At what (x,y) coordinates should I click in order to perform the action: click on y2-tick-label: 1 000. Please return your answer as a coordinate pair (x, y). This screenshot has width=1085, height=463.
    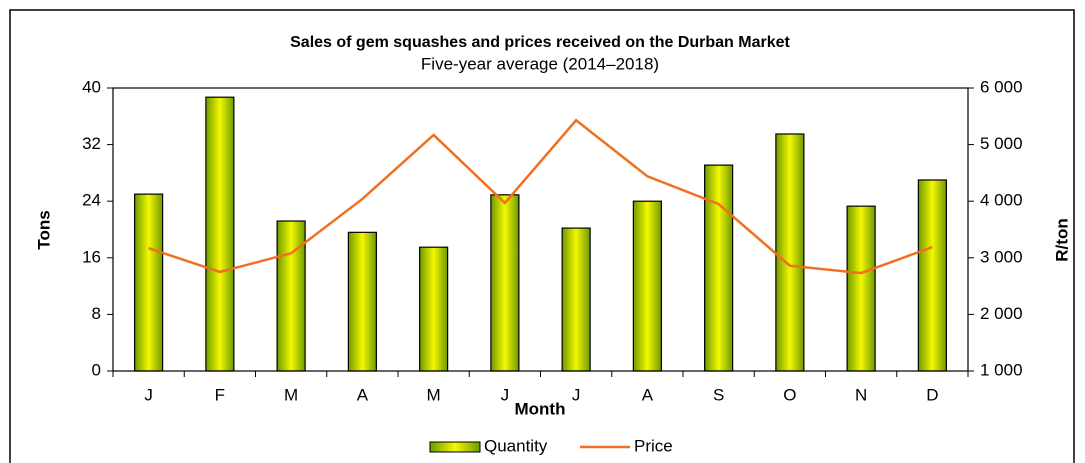
    Looking at the image, I should click on (1001, 369).